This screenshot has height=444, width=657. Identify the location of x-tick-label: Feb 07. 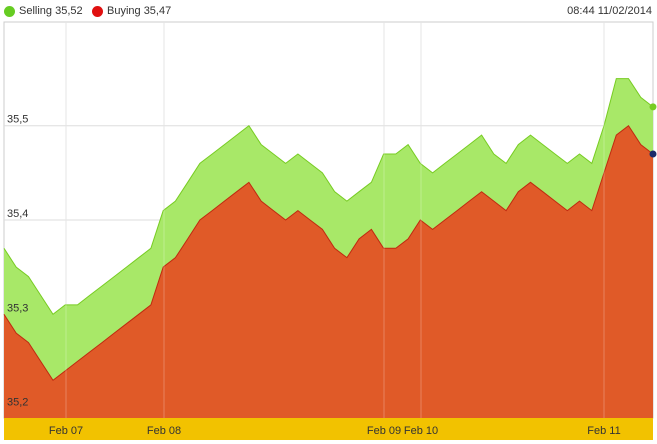
(66, 431).